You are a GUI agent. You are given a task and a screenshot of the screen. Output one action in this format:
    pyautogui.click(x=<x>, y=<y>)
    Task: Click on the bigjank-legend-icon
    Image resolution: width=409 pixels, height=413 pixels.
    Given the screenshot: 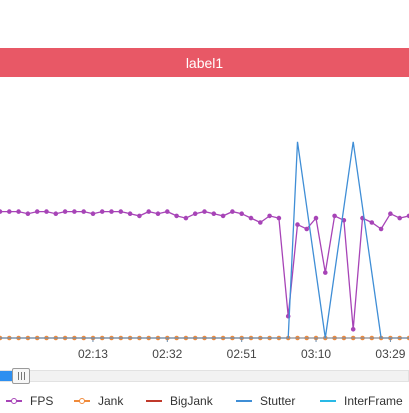 What is the action you would take?
    pyautogui.click(x=154, y=401)
    